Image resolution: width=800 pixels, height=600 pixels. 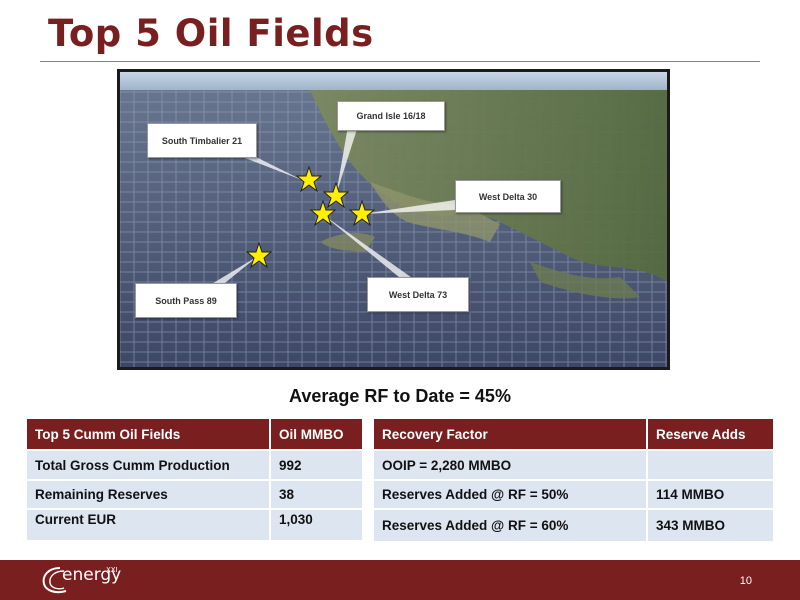 What do you see at coordinates (745, 581) in the screenshot?
I see `page-number: 10` at bounding box center [745, 581].